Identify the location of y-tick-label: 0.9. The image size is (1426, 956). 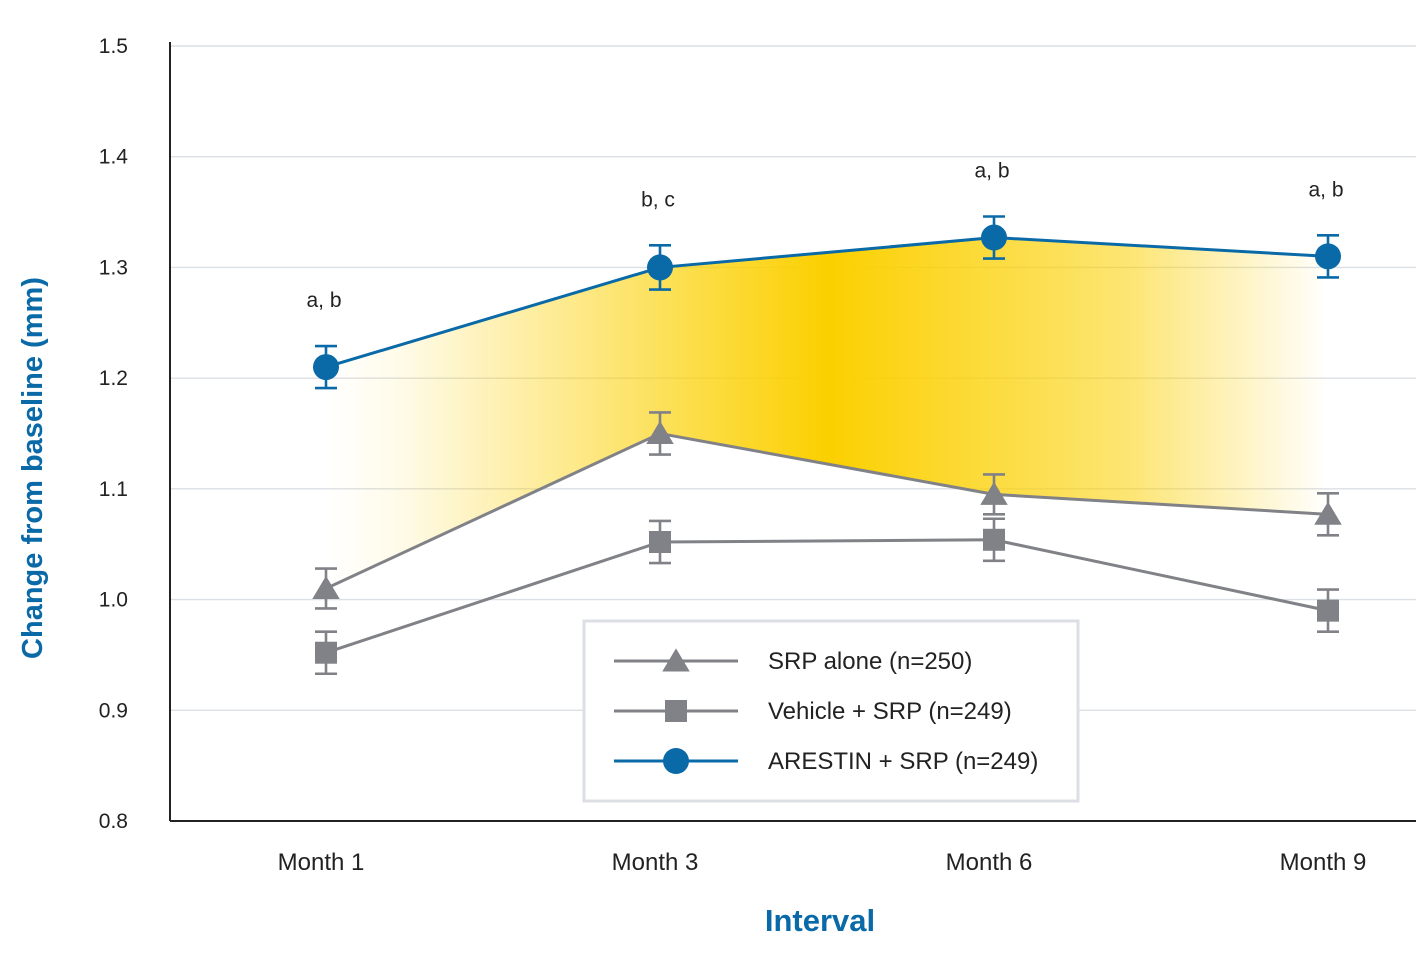
(113, 710).